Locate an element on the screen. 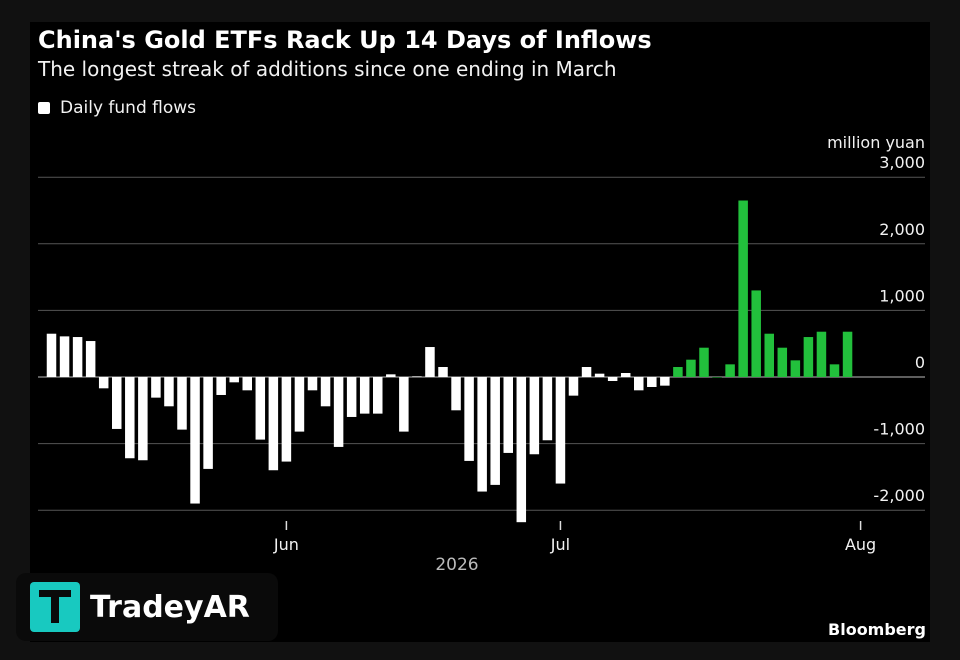 Image resolution: width=960 pixels, height=660 pixels. x-tick-label: Aug is located at coordinates (860, 544).